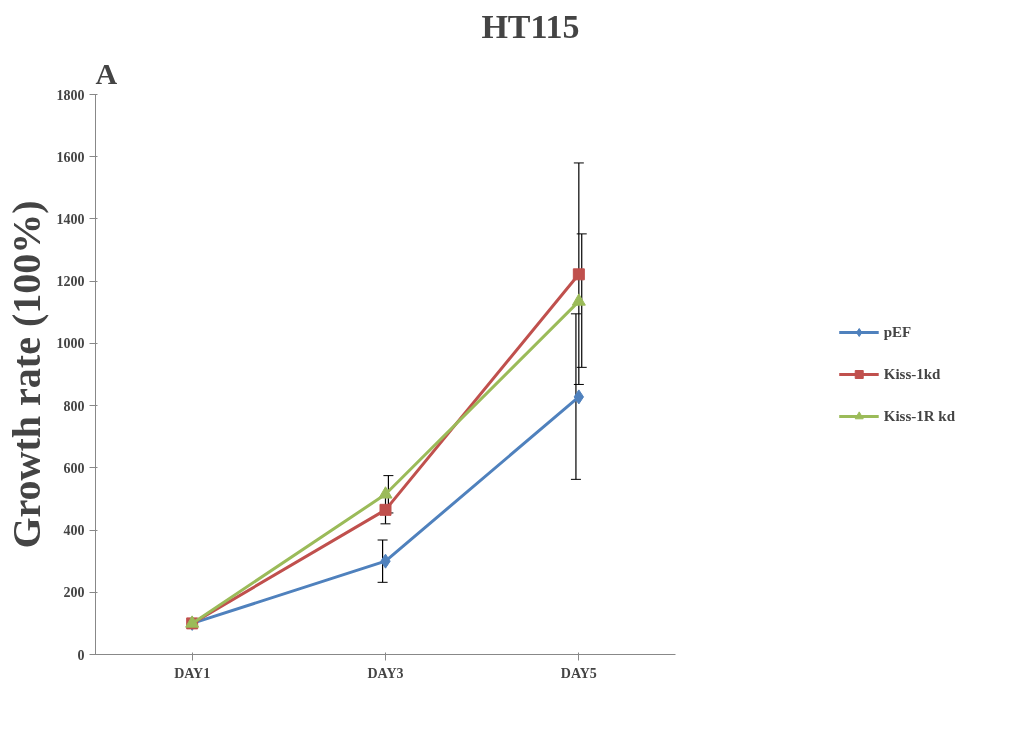 The width and height of the screenshot is (1027, 753). Describe the element at coordinates (192, 673) in the screenshot. I see `x-tick-label: DAY1` at that location.